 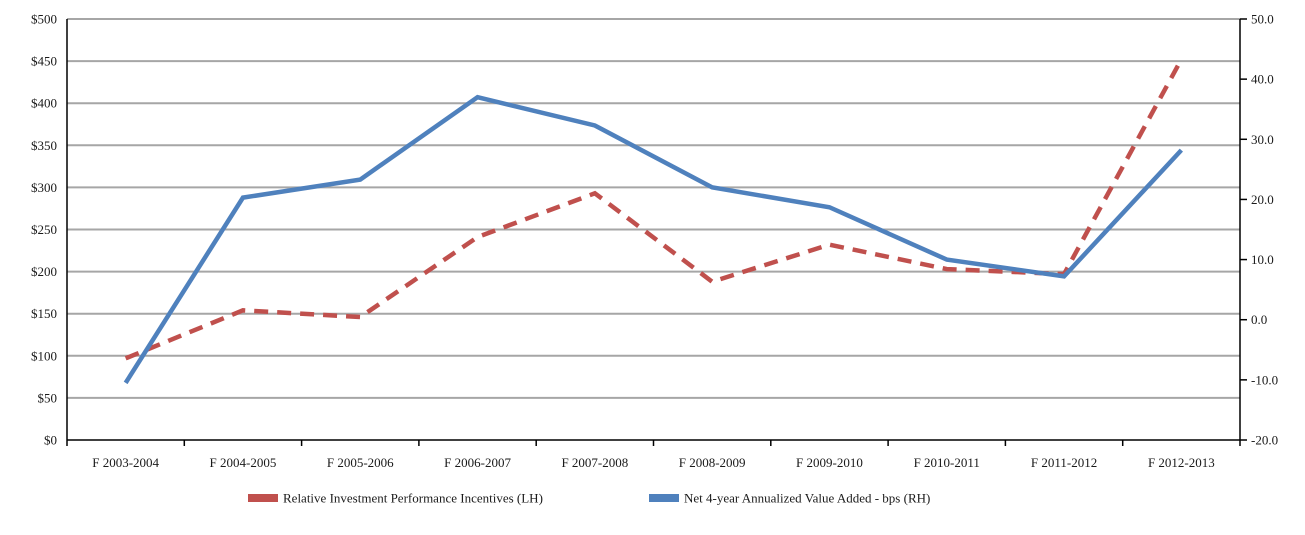 I want to click on left-axis-tick-label: $300, so click(x=44, y=187).